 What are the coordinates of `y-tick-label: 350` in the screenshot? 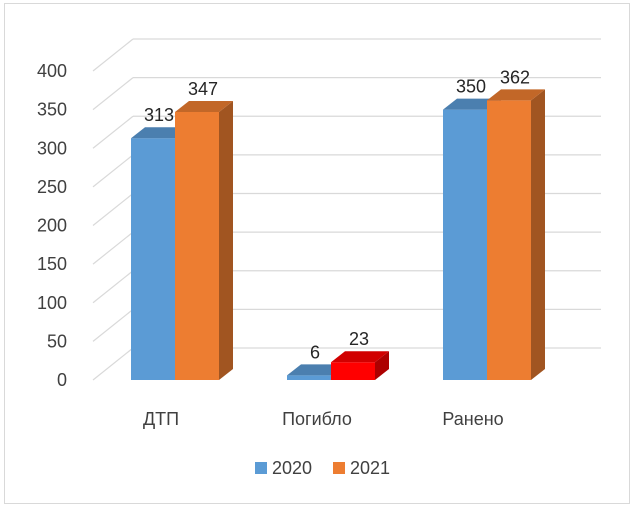 It's located at (52, 110).